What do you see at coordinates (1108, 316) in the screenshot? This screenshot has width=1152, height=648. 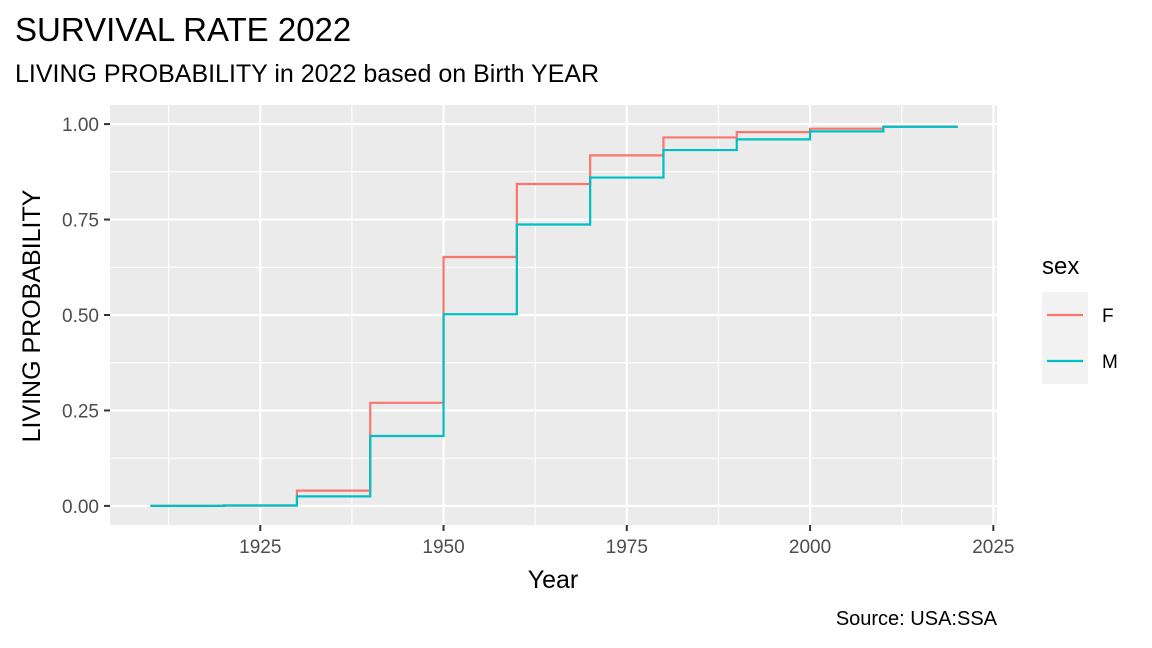 I see `legend-label-f: F` at bounding box center [1108, 316].